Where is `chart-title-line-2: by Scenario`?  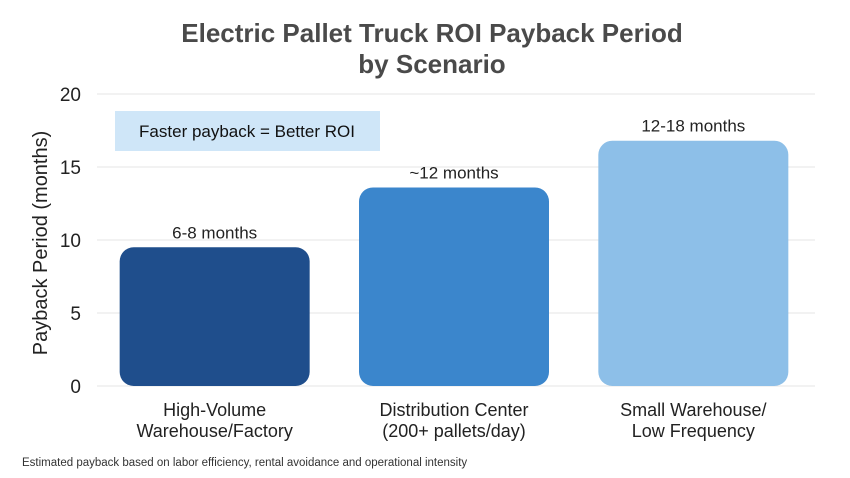 chart-title-line-2: by Scenario is located at coordinates (431, 64).